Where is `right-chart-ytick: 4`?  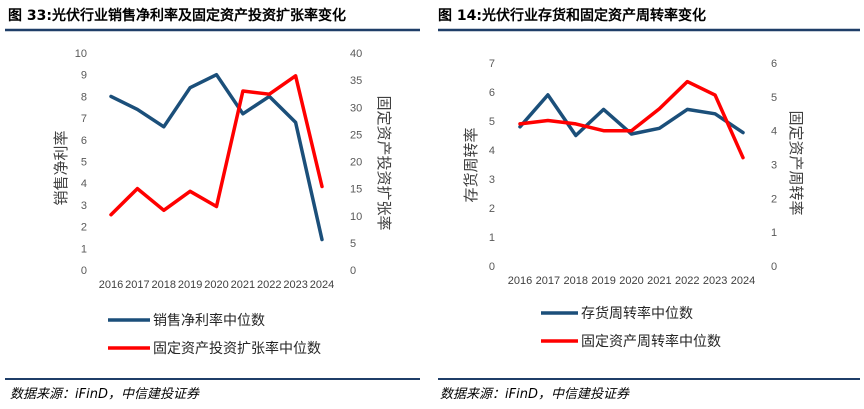 right-chart-ytick: 4 is located at coordinates (492, 151).